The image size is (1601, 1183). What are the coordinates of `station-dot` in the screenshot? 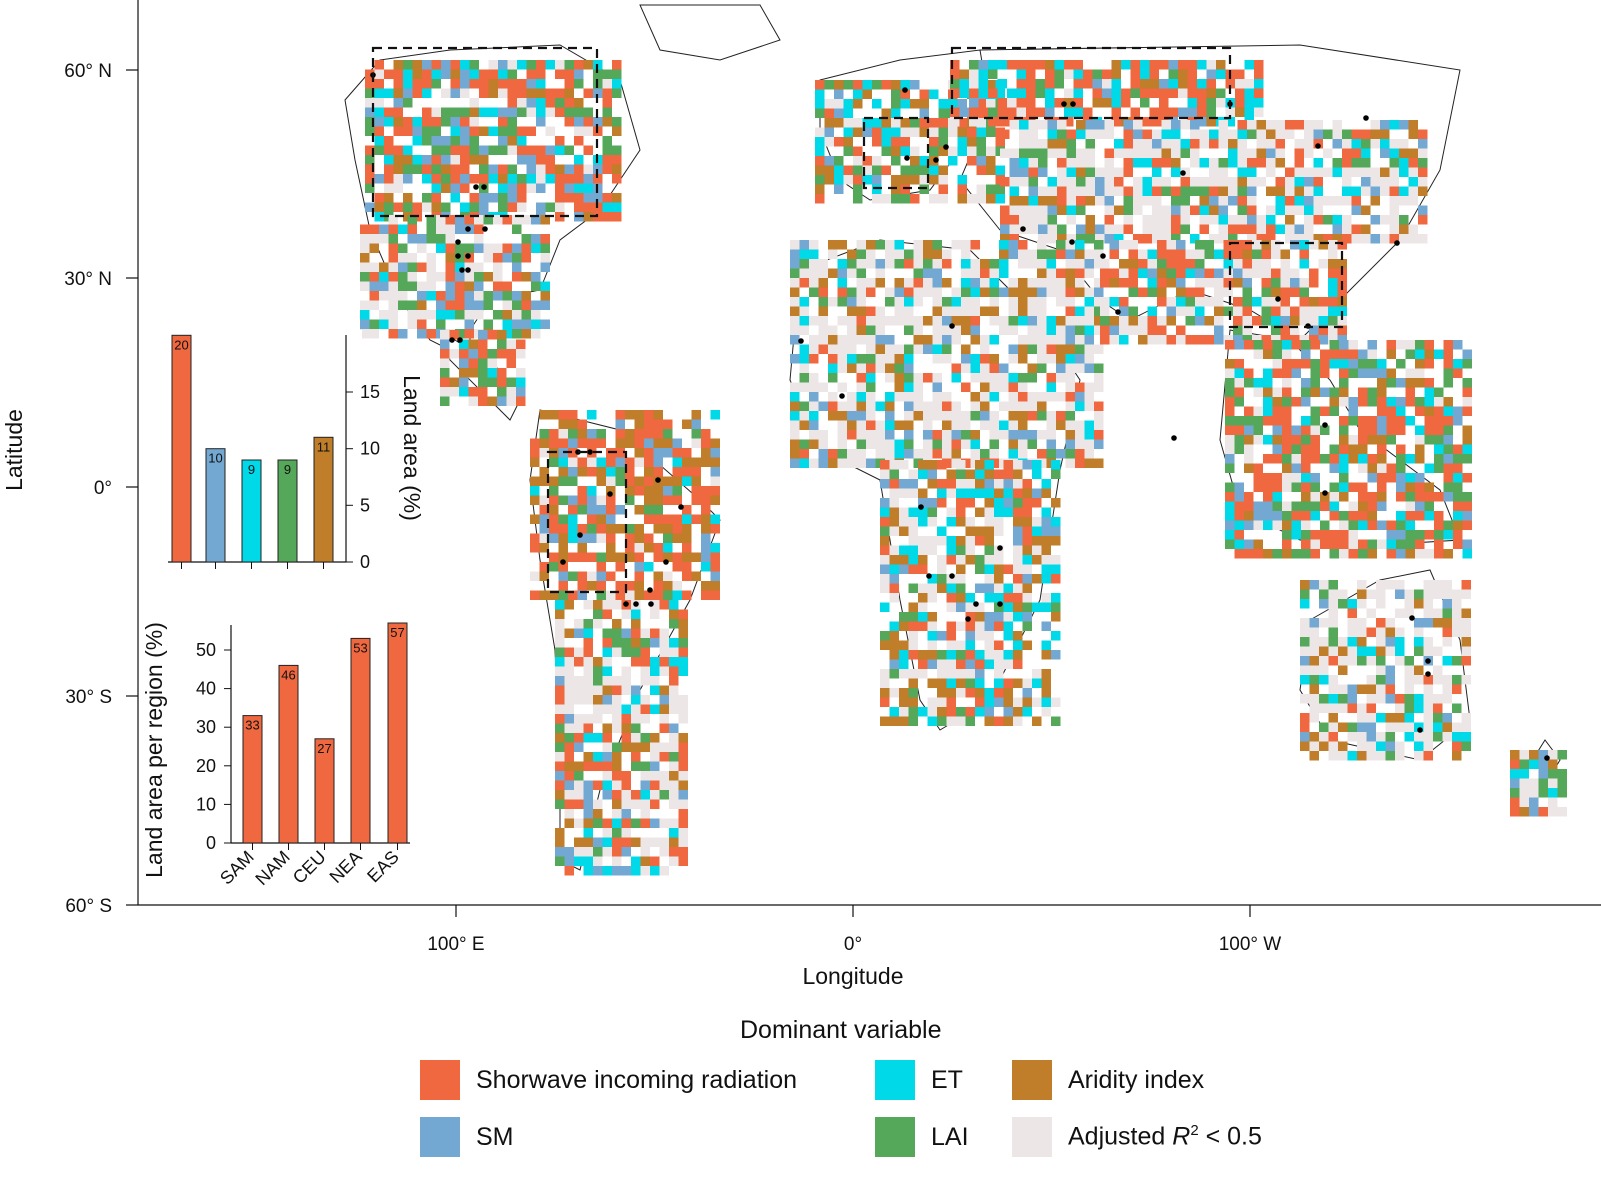 It's located at (1428, 674).